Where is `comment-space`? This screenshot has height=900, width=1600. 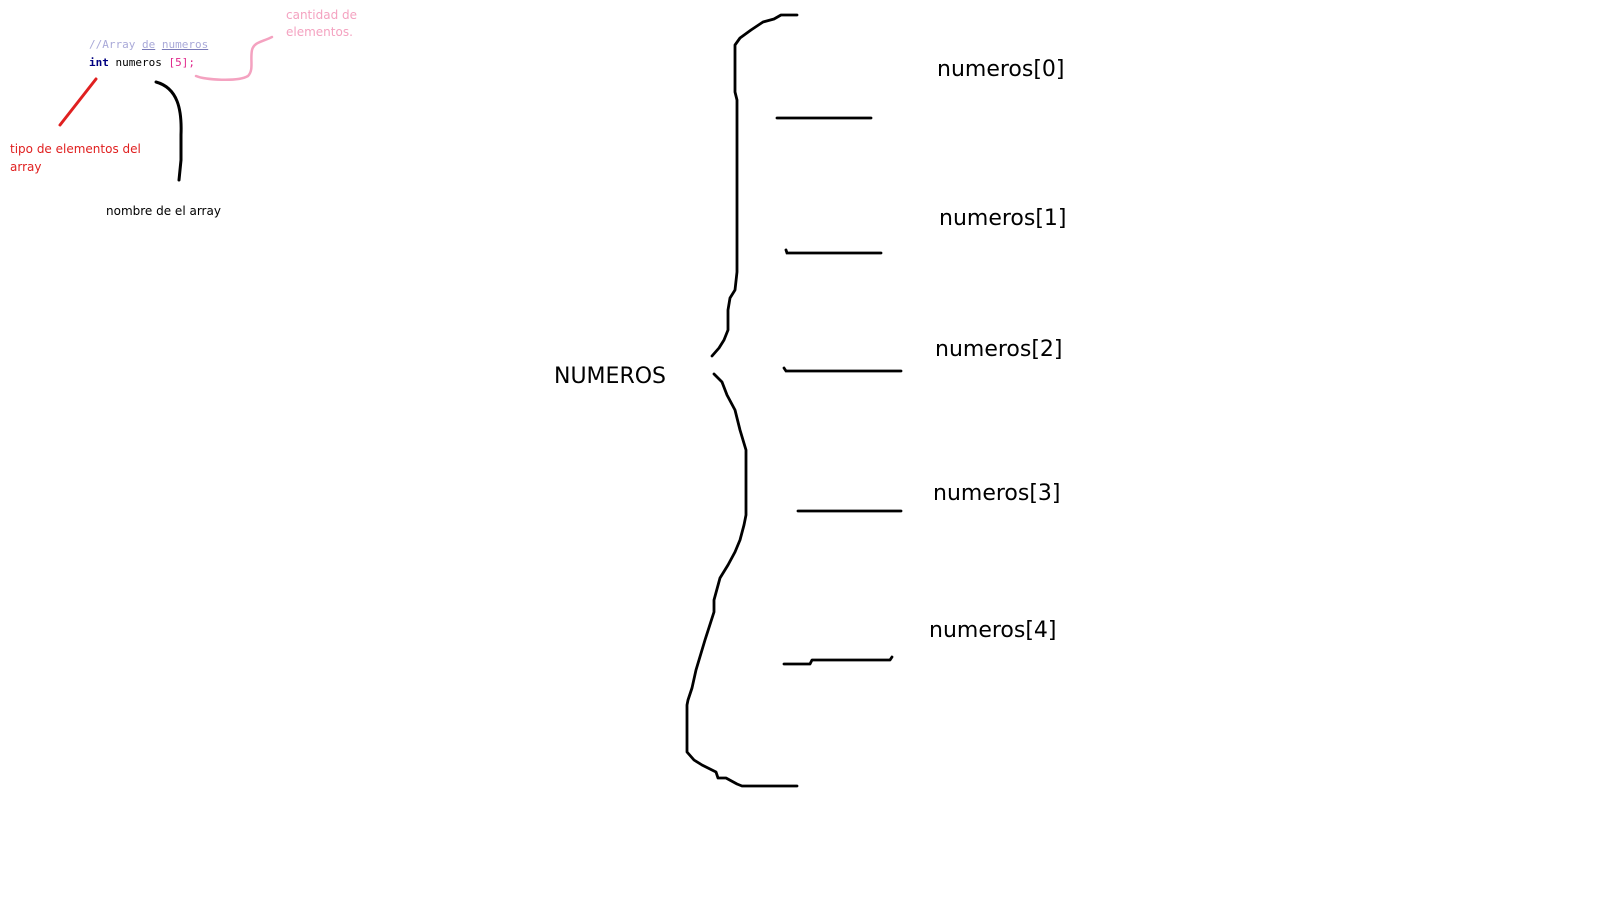 comment-space is located at coordinates (158, 44).